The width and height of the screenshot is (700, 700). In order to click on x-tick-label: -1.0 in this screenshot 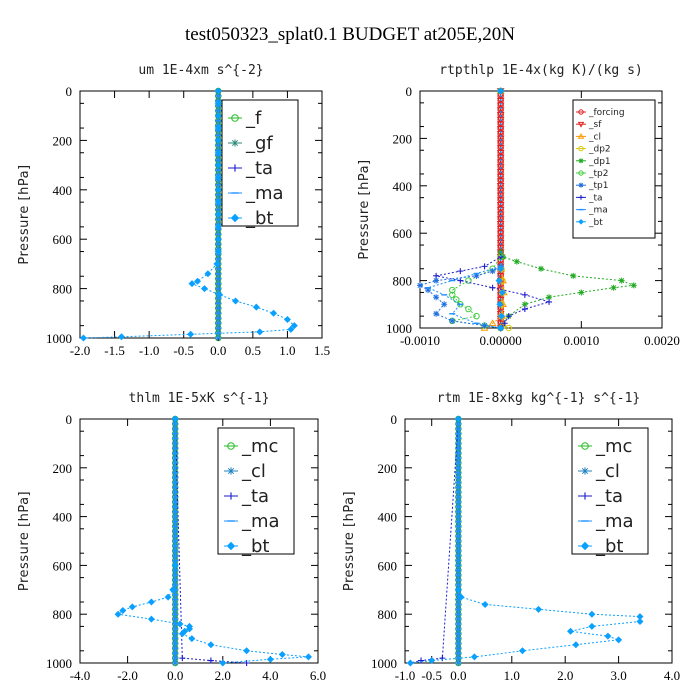, I will do `click(149, 350)`.